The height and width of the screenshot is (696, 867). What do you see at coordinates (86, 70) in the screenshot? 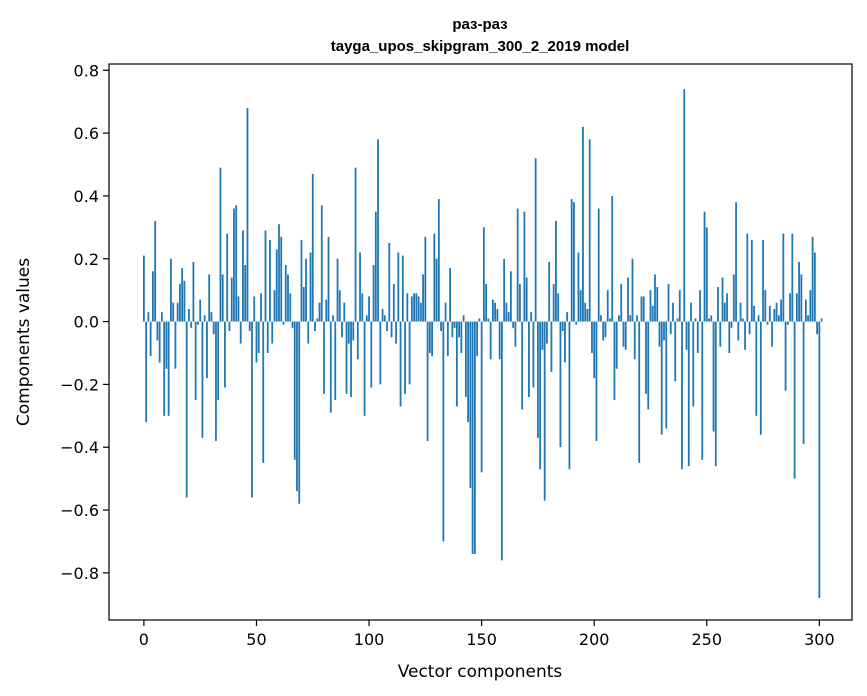
I see `y-tick-label: 0.8` at bounding box center [86, 70].